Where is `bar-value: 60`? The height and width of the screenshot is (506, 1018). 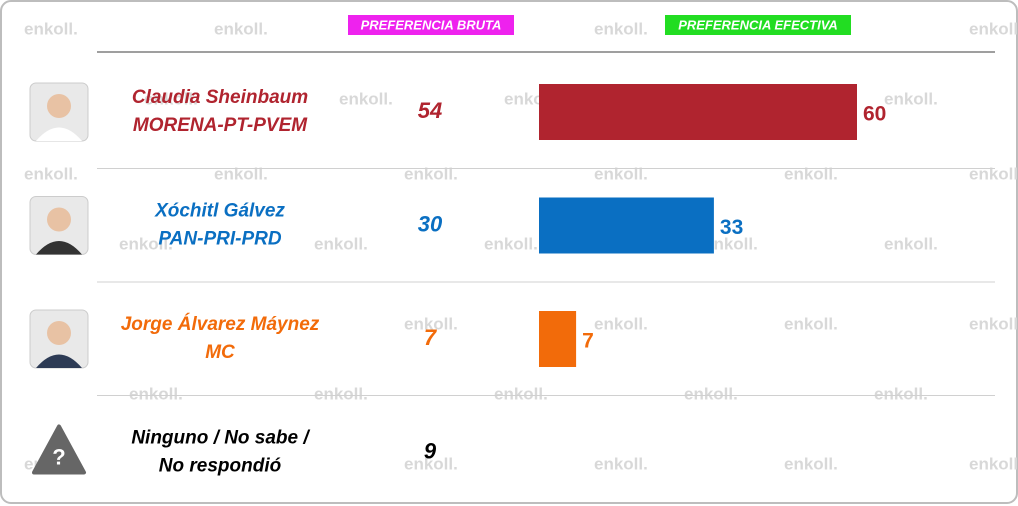 bar-value: 60 is located at coordinates (874, 114).